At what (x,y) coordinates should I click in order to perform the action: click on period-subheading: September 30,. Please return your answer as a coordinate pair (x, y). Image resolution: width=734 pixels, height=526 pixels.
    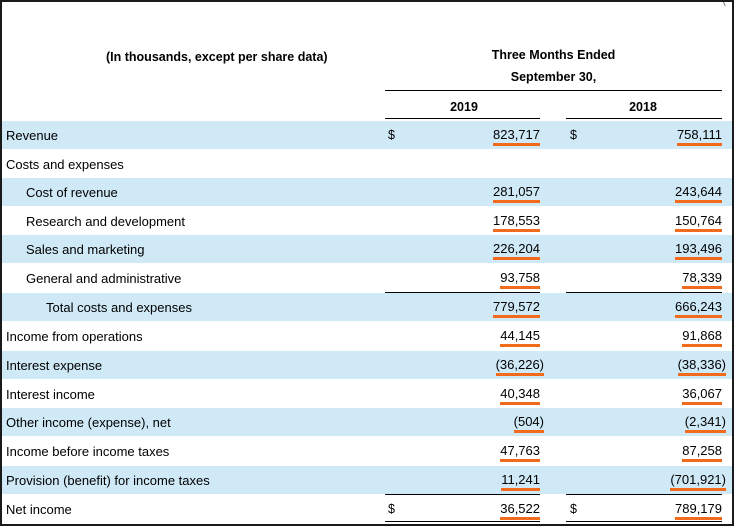
    Looking at the image, I should click on (553, 77).